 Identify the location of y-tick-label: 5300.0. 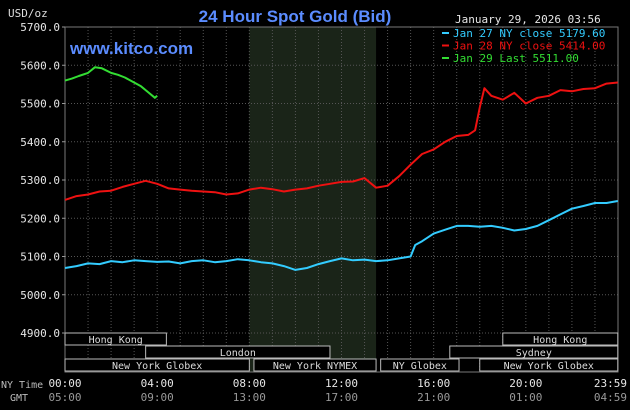
(40, 180).